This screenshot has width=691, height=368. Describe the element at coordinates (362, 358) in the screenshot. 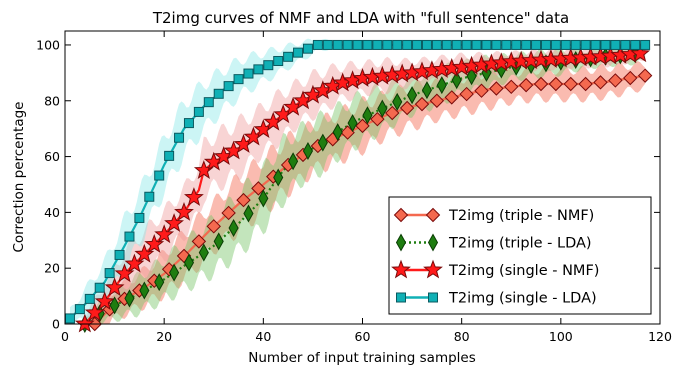

I see `x-axis-label: Number of input training samples` at that location.